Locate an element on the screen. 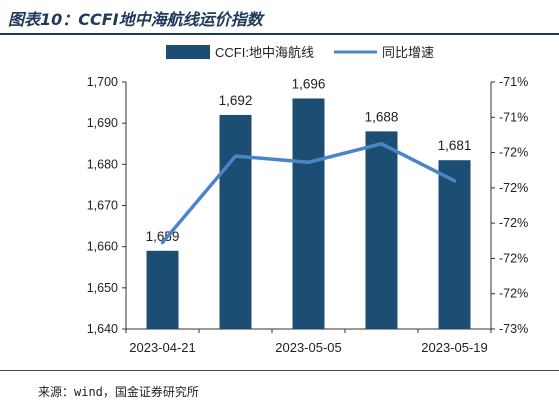 Image resolution: width=559 pixels, height=406 pixels. x-tick-label: 2023-05-05 is located at coordinates (308, 347).